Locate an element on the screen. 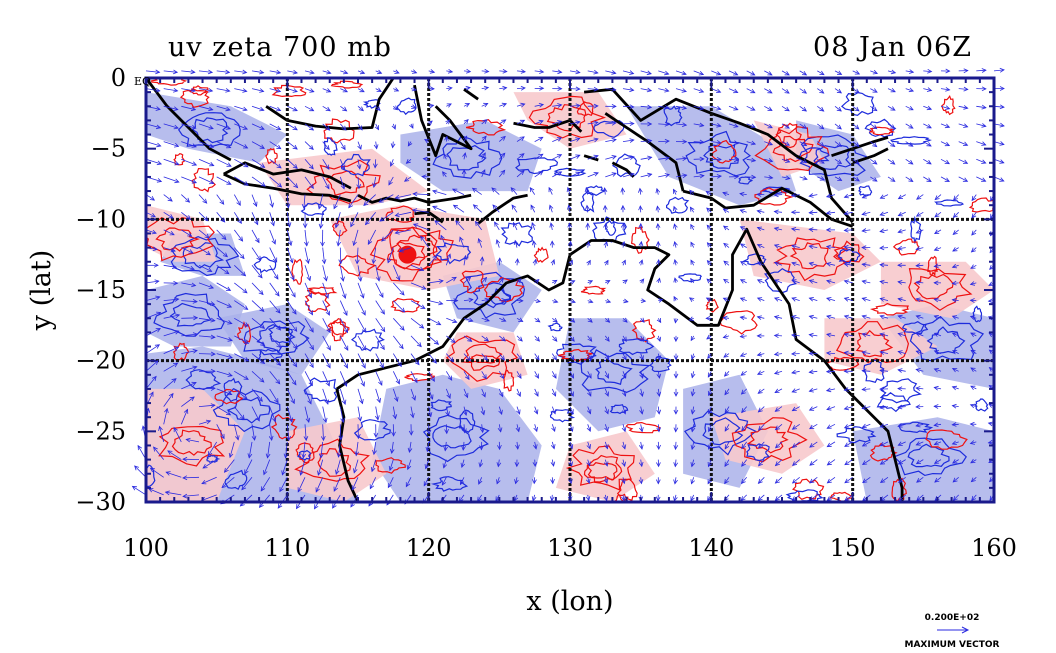 The width and height of the screenshot is (1056, 653). x-tick-label: 120 is located at coordinates (429, 548).